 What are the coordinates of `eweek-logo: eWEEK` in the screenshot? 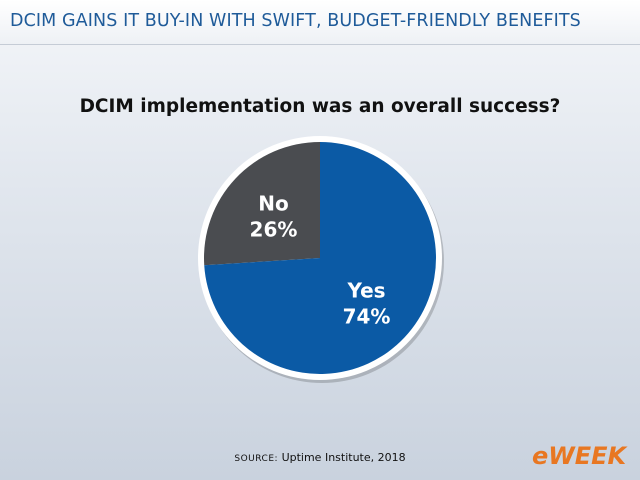 It's located at (580, 456).